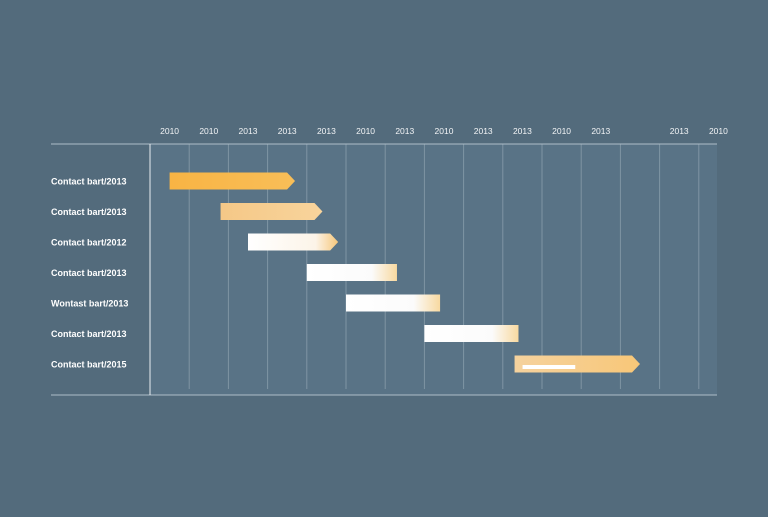 Image resolution: width=768 pixels, height=517 pixels. Describe the element at coordinates (89, 365) in the screenshot. I see `task-label: Contact bart/2015` at that location.